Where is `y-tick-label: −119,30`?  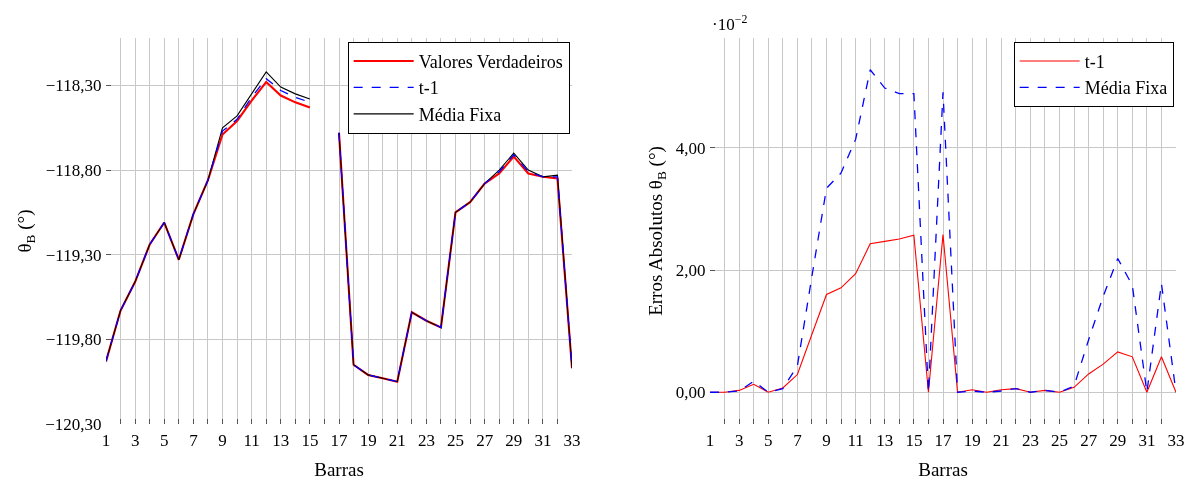
y-tick-label: −119,30 is located at coordinates (73, 255).